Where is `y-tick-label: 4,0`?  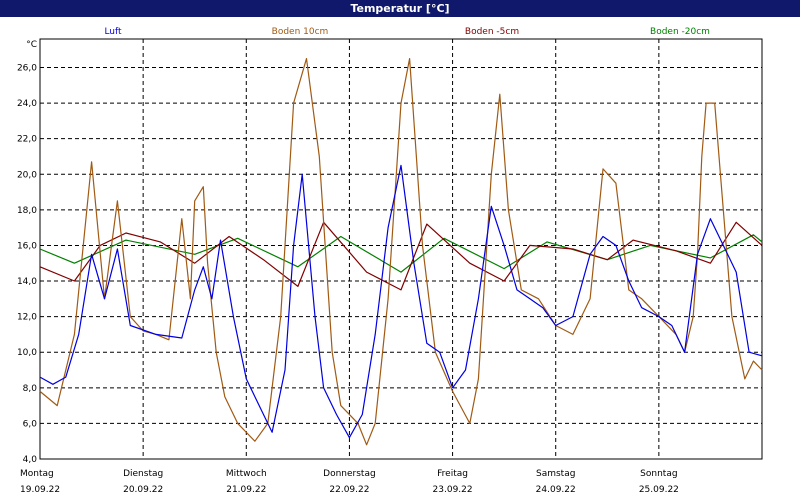 y-tick-label: 4,0 is located at coordinates (30, 460).